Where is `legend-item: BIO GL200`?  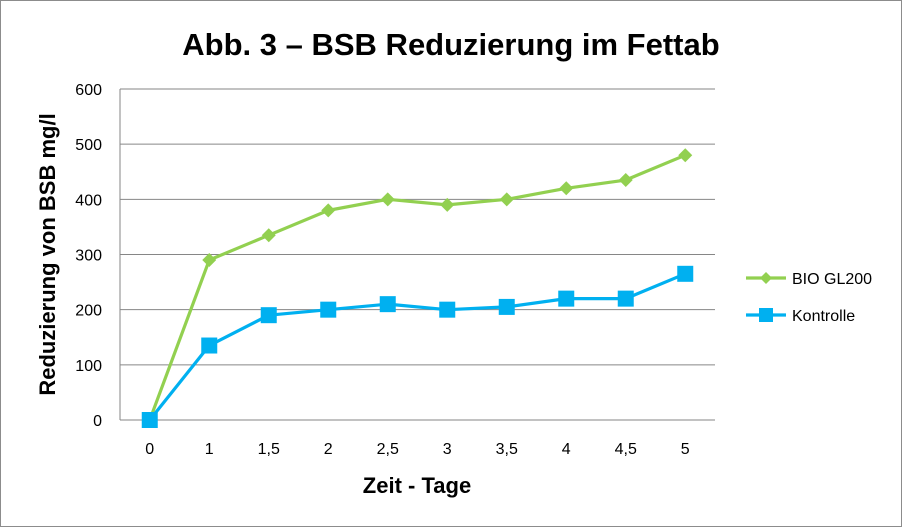
legend-item: BIO GL200 is located at coordinates (809, 279).